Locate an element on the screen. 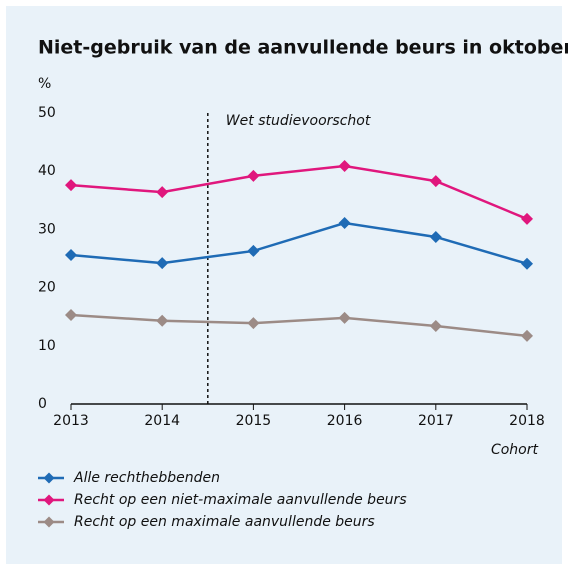  y-axis-label: % is located at coordinates (44, 84).